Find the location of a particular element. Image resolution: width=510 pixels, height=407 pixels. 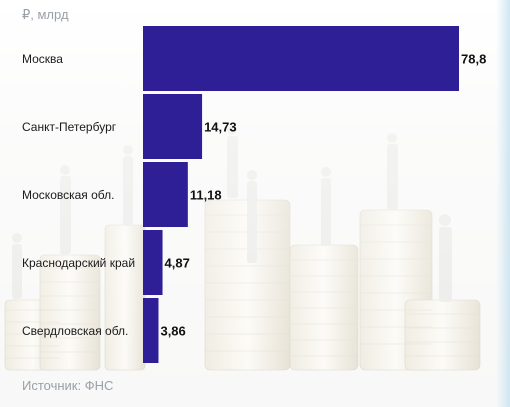

category-label: Краснодарский край is located at coordinates (79, 262).